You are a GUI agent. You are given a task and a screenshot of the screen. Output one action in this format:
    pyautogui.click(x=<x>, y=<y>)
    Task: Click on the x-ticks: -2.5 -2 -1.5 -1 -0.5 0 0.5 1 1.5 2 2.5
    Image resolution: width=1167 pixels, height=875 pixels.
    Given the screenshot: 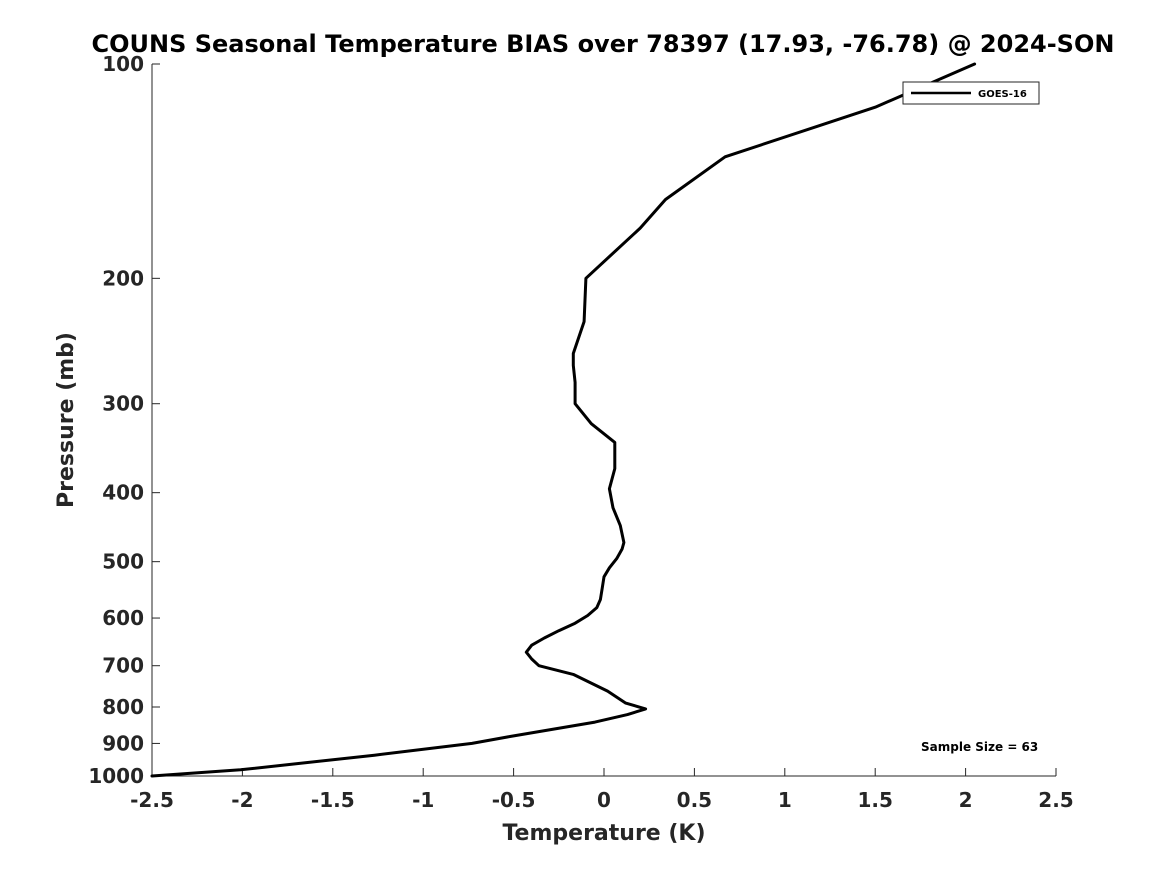 What is the action you would take?
    pyautogui.click(x=602, y=790)
    